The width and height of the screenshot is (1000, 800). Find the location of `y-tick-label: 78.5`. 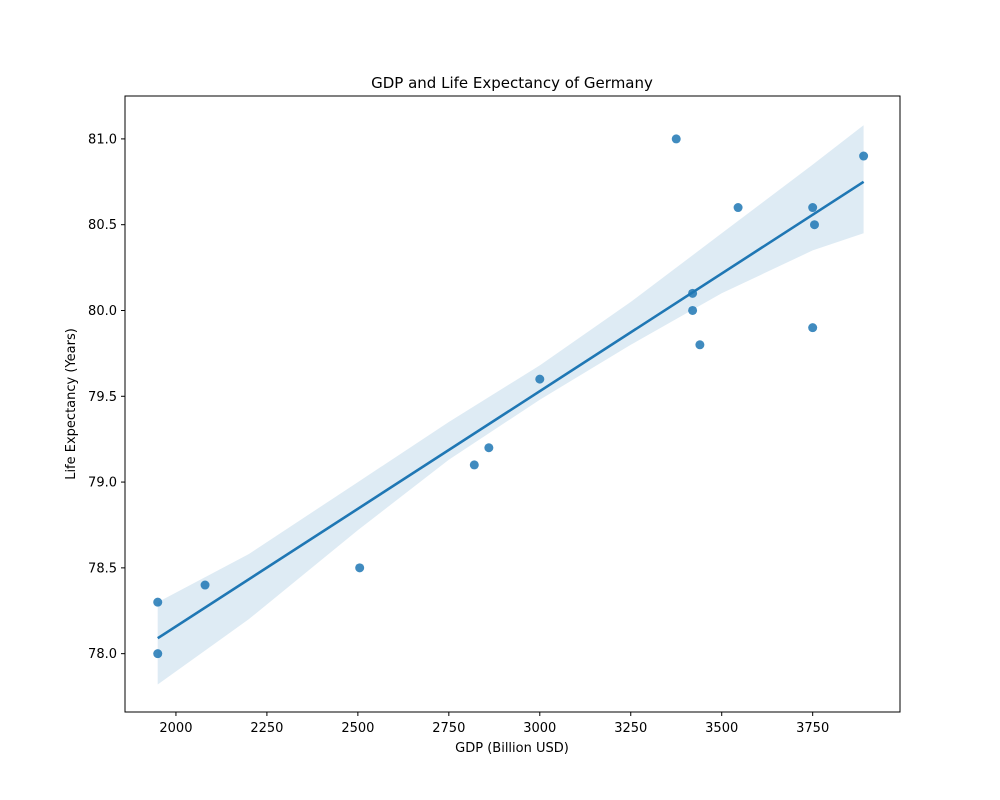

y-tick-label: 78.5 is located at coordinates (102, 568).